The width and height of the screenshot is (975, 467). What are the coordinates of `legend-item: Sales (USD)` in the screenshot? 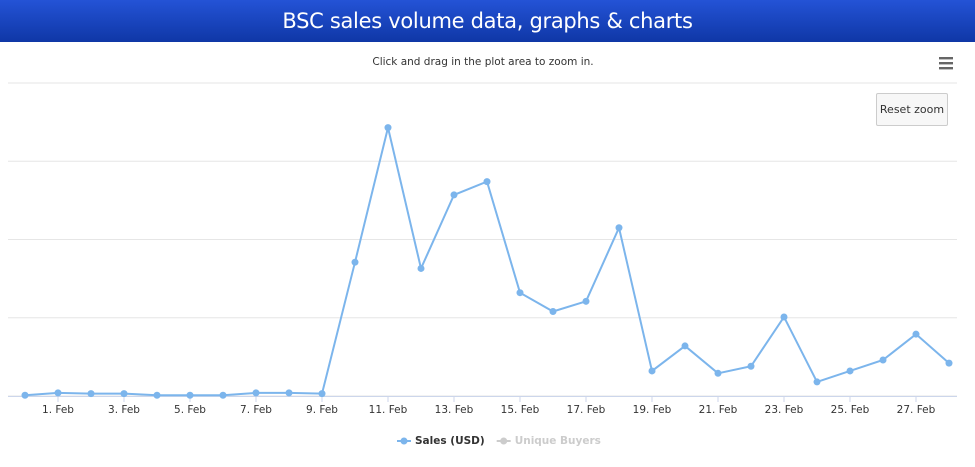 It's located at (441, 441).